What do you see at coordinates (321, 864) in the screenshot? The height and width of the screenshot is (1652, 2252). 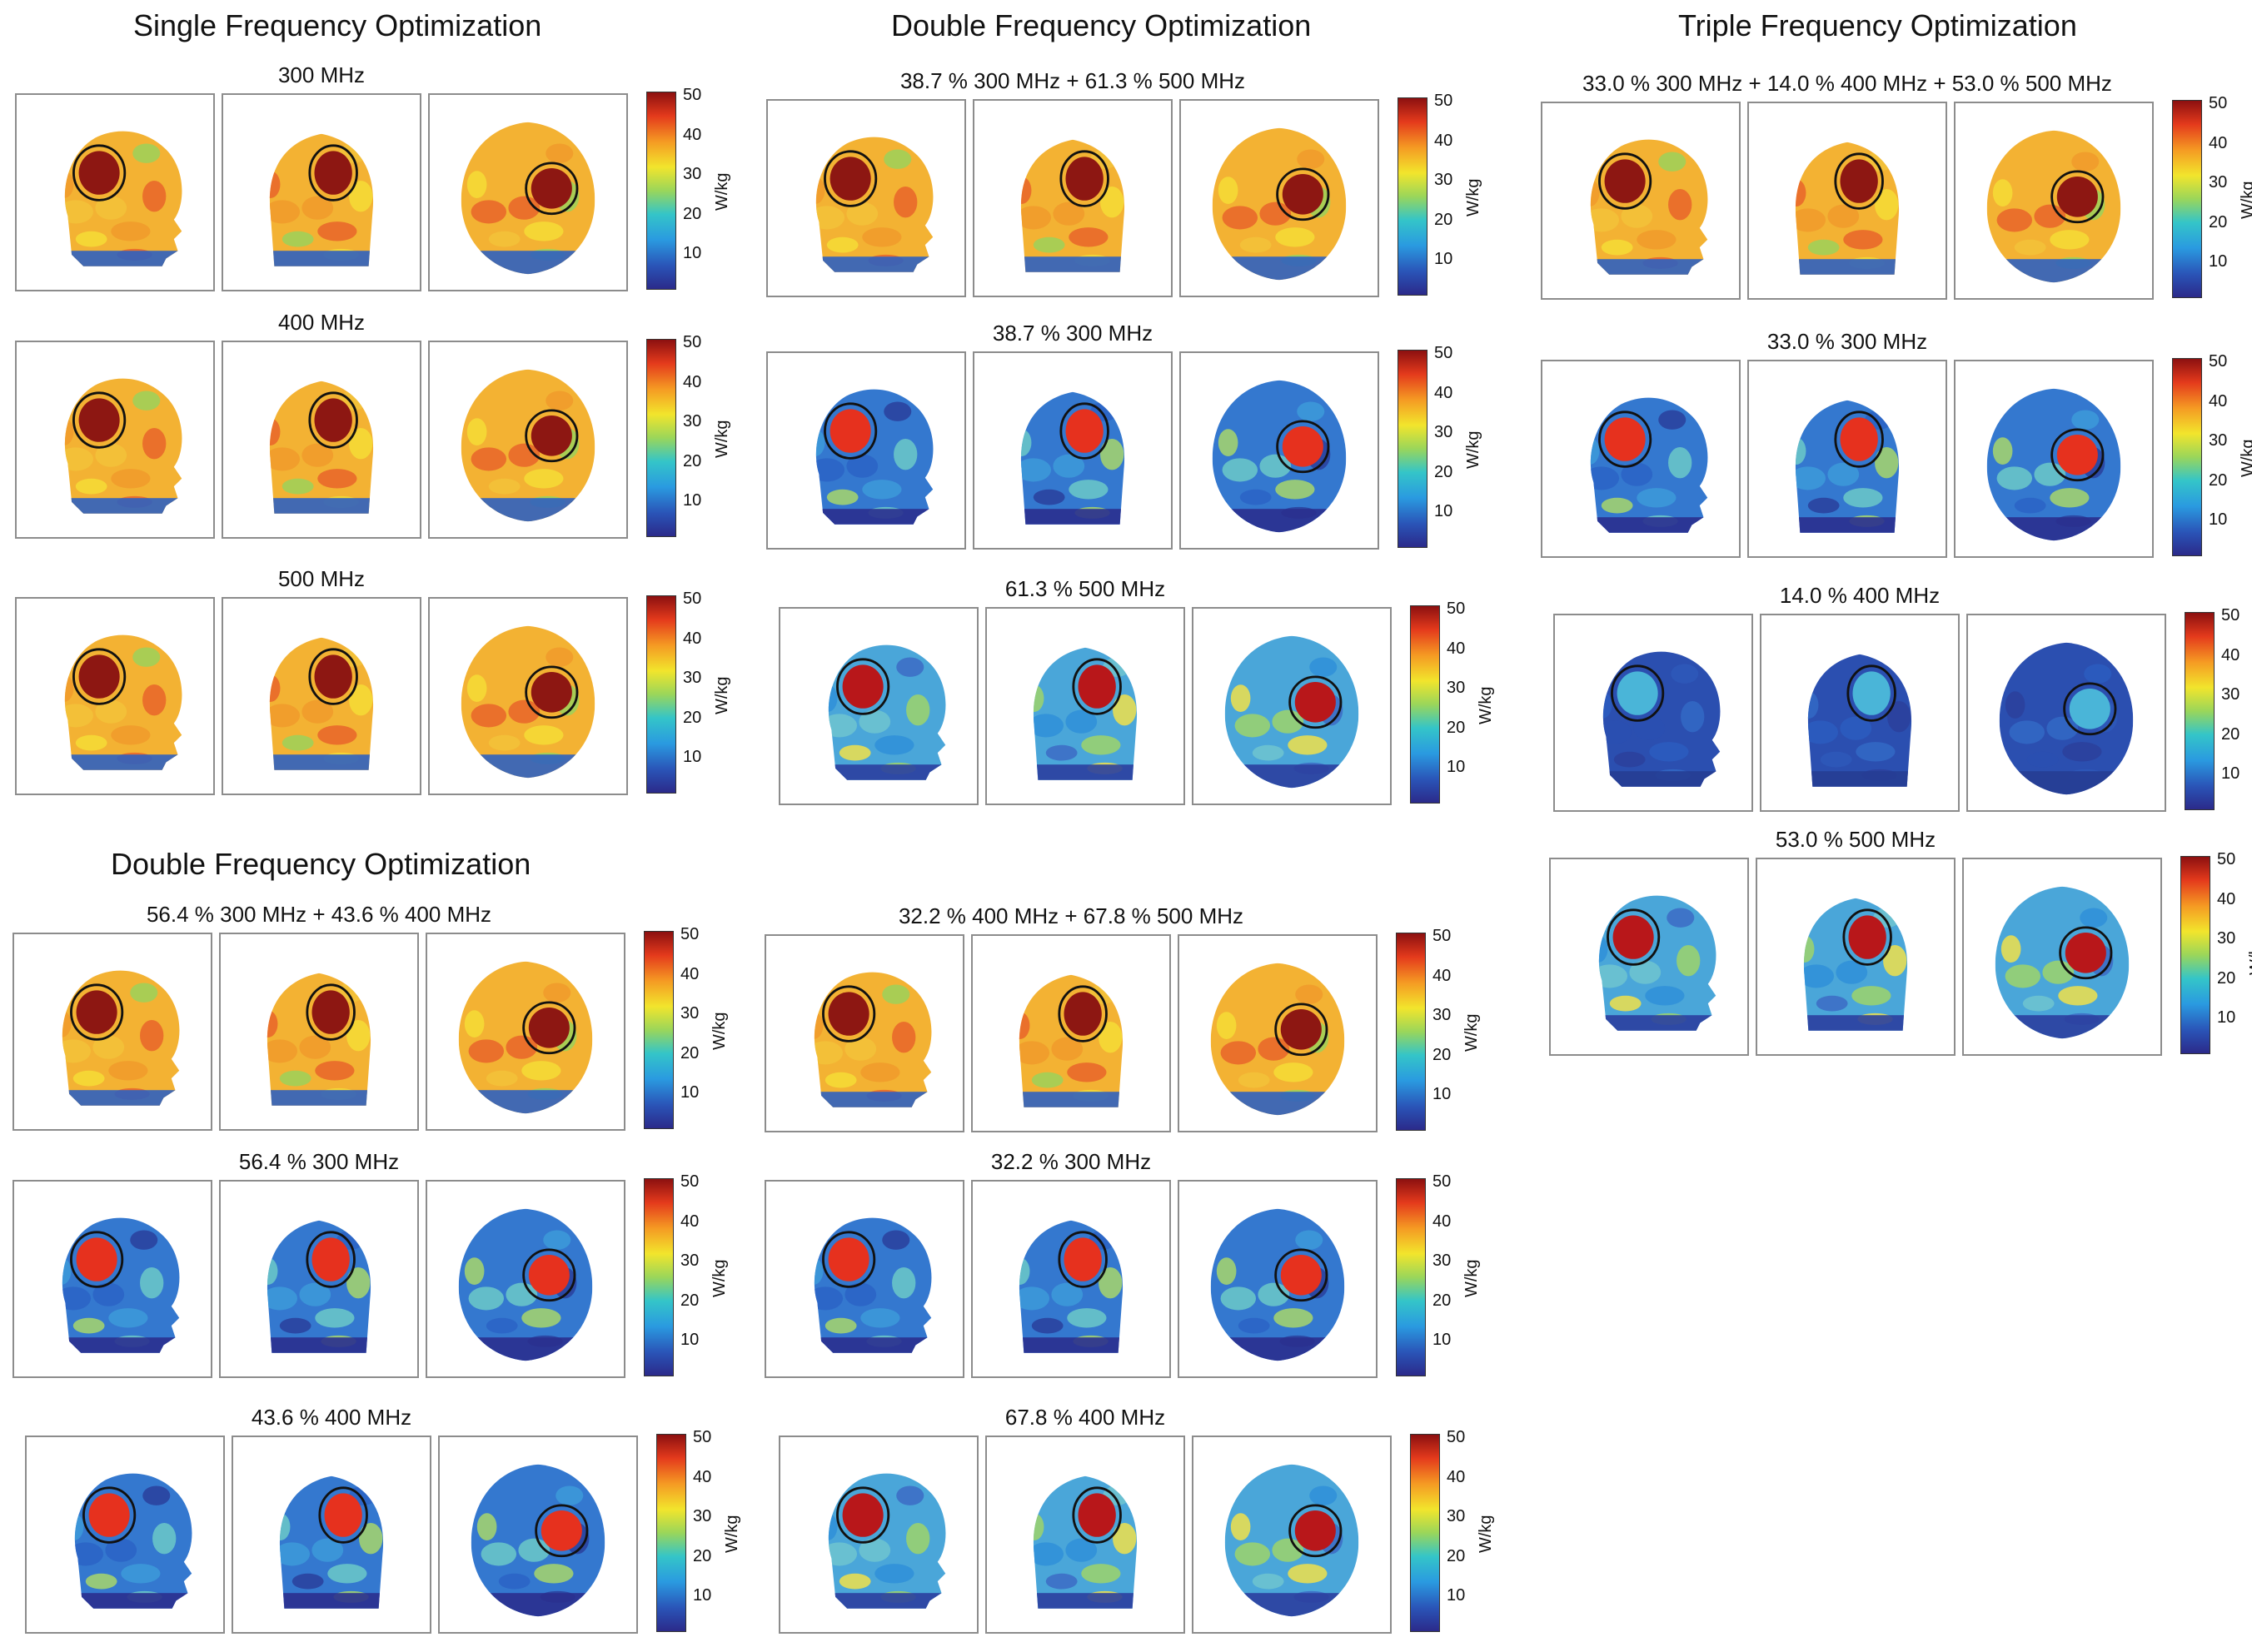 I see `section-title-double-bottom: Double Frequency Optimization` at bounding box center [321, 864].